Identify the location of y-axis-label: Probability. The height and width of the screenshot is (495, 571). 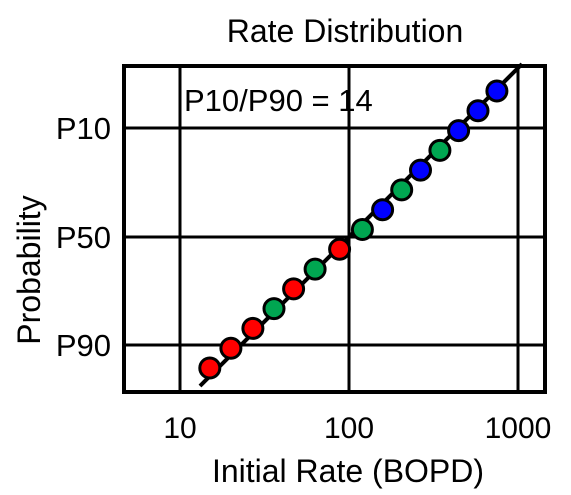
(29, 269).